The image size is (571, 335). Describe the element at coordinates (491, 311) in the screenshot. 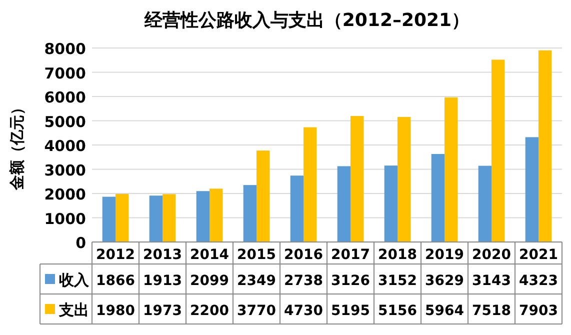

I see `data-label: 7518` at that location.